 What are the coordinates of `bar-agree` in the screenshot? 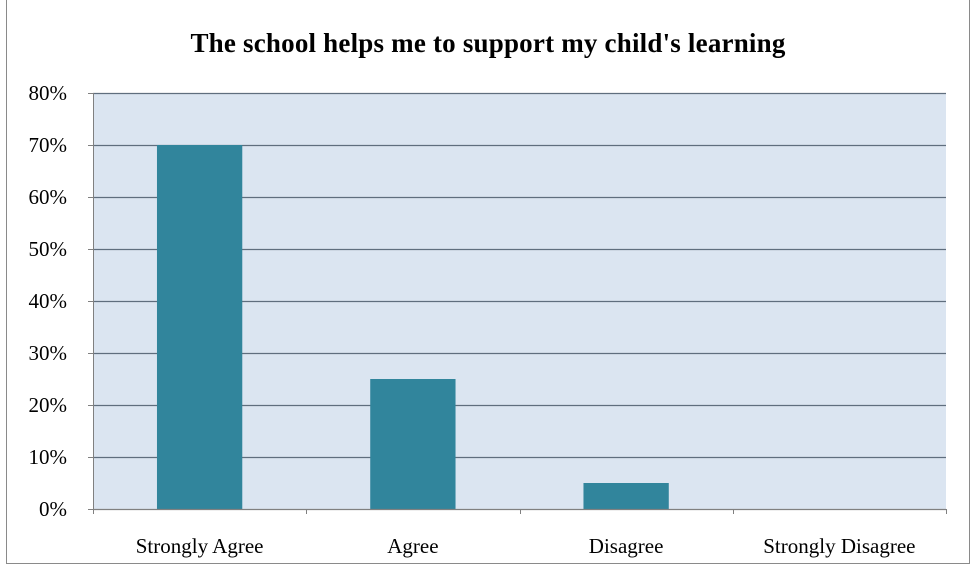 It's located at (413, 444).